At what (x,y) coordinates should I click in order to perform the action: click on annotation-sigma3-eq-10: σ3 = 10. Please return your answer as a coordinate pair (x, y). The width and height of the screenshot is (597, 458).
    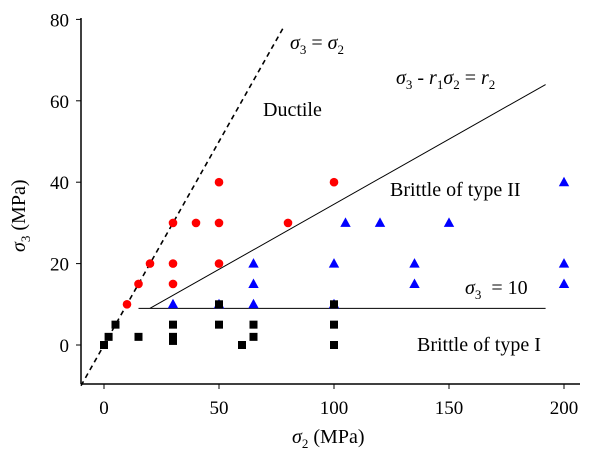
    Looking at the image, I should click on (496, 289).